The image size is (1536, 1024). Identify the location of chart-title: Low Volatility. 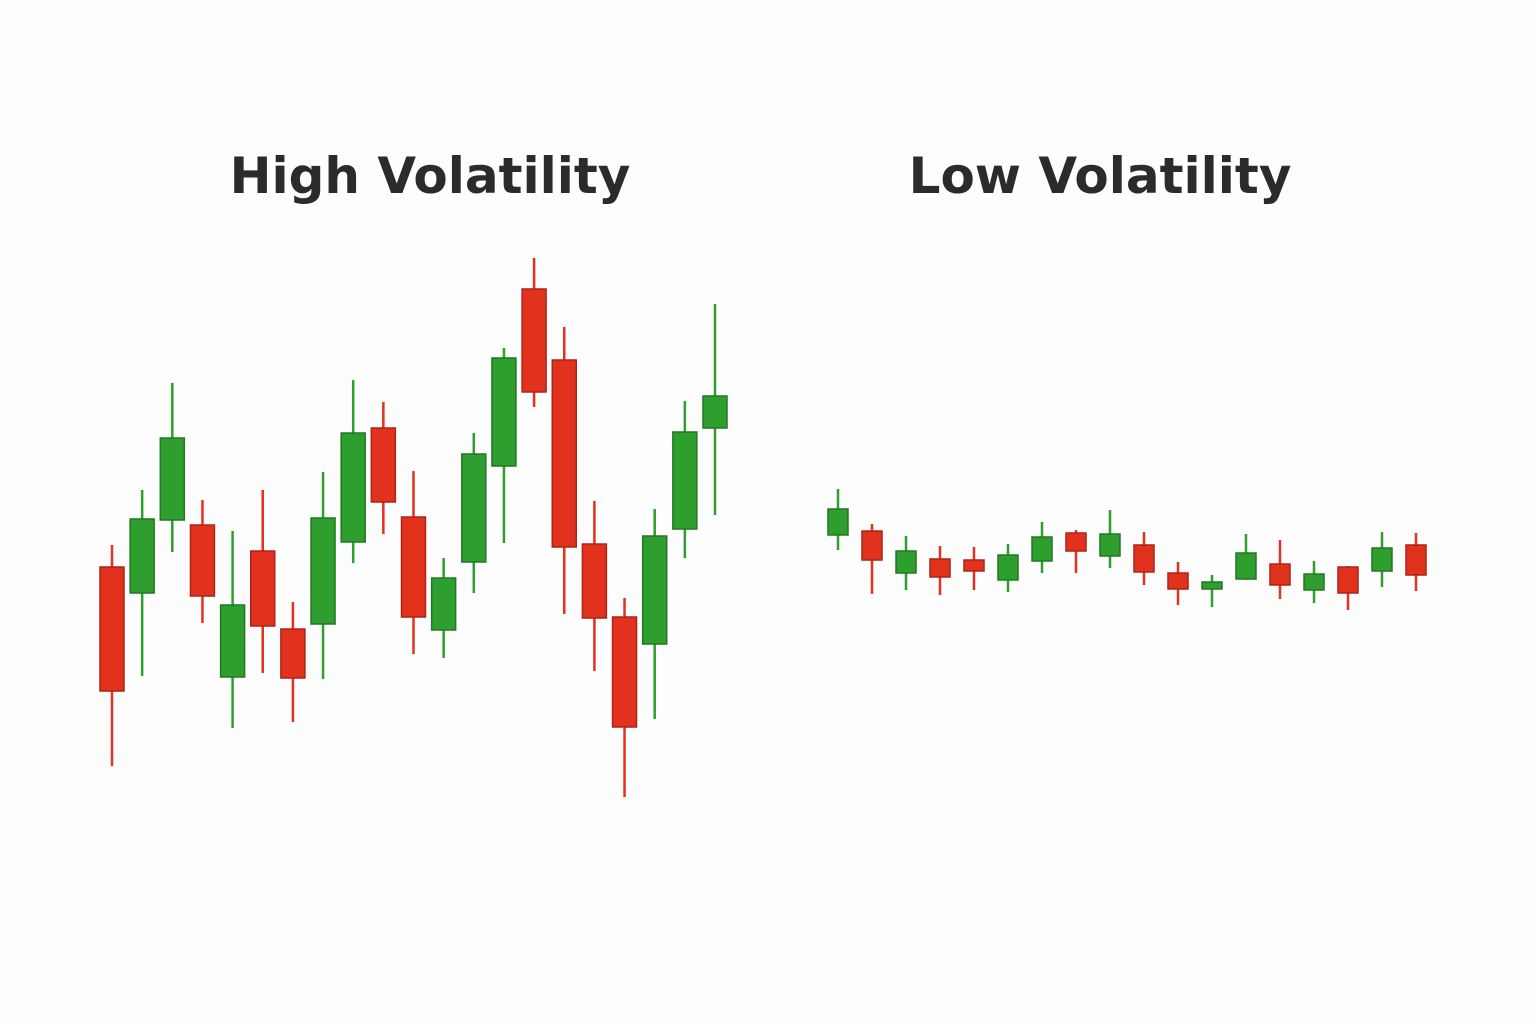
(1100, 176).